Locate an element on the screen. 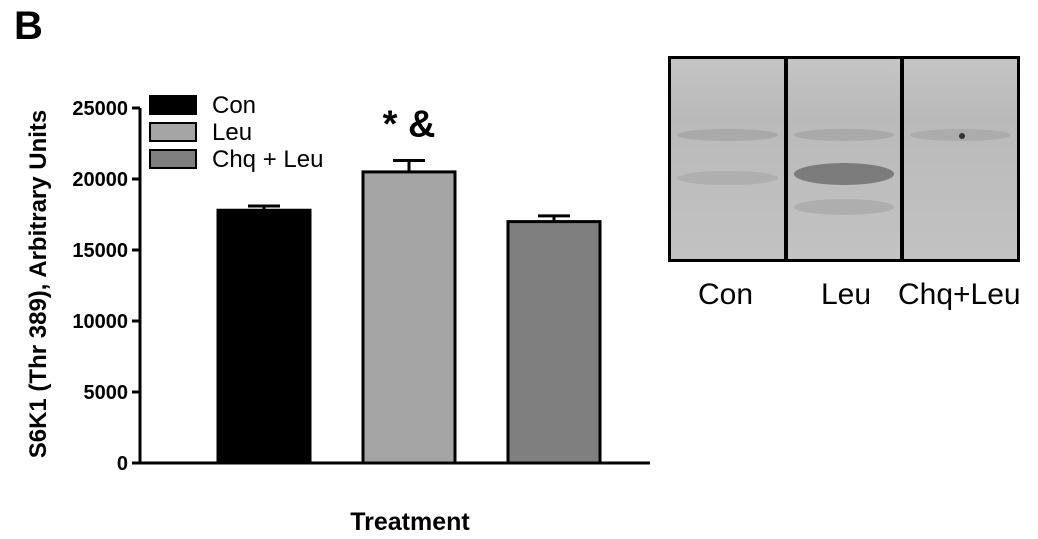 This screenshot has width=1038, height=539. blot-lane-chq-leu is located at coordinates (959, 159).